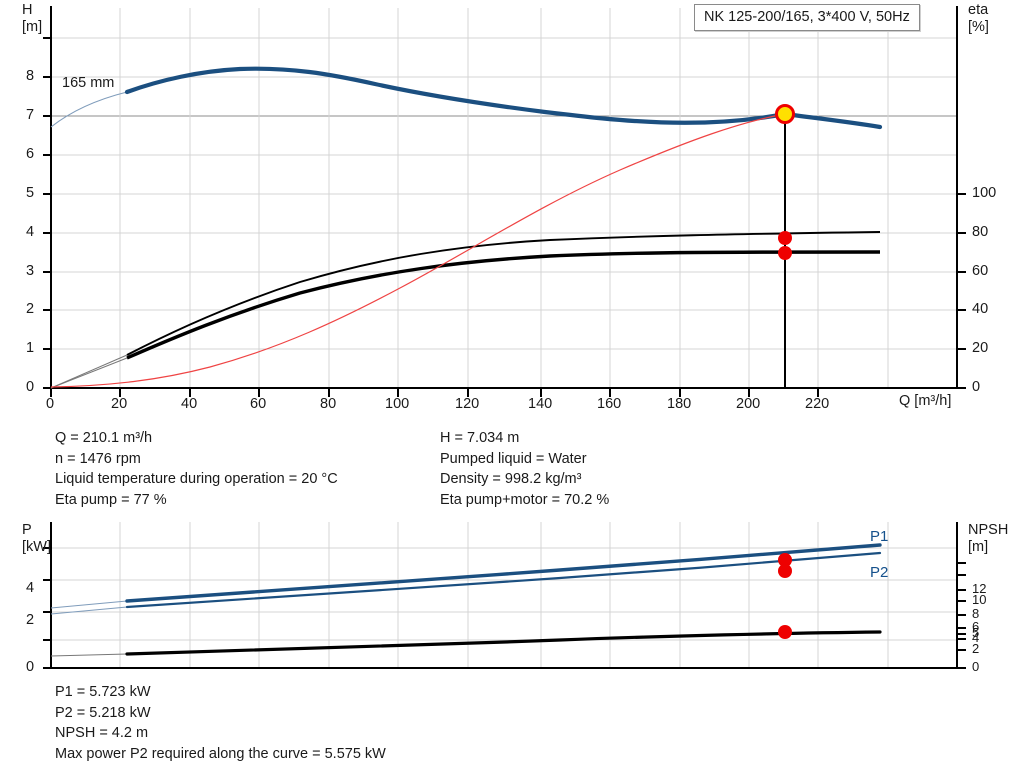 The width and height of the screenshot is (1024, 781). I want to click on q-tick-120: 120, so click(467, 404).